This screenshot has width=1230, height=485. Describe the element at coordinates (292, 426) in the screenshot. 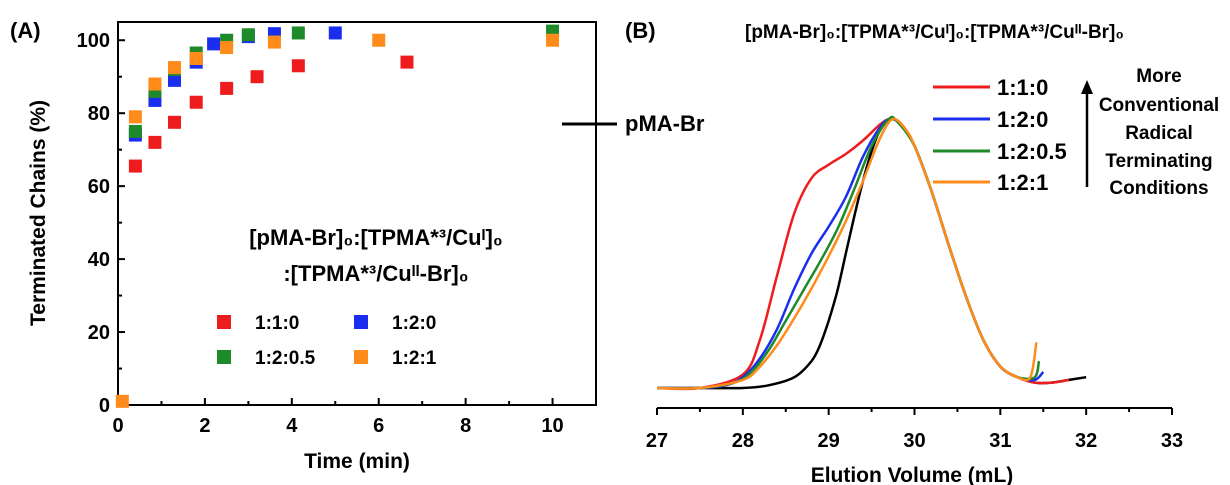

I see `panel-a-x-tick-label: 4` at that location.